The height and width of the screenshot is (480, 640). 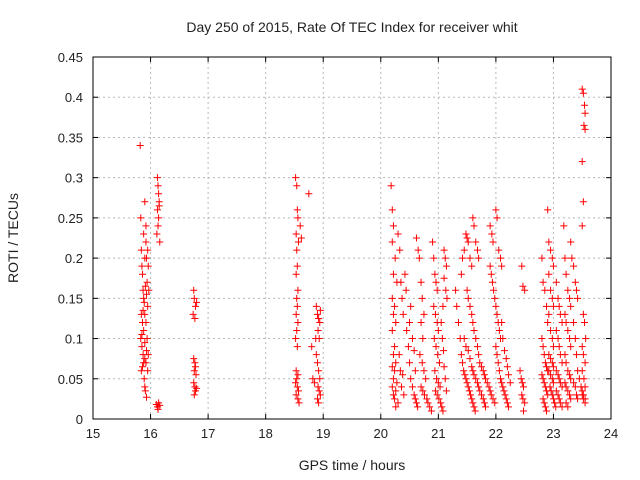 What do you see at coordinates (70, 57) in the screenshot?
I see `y-tick-label: 0.45` at bounding box center [70, 57].